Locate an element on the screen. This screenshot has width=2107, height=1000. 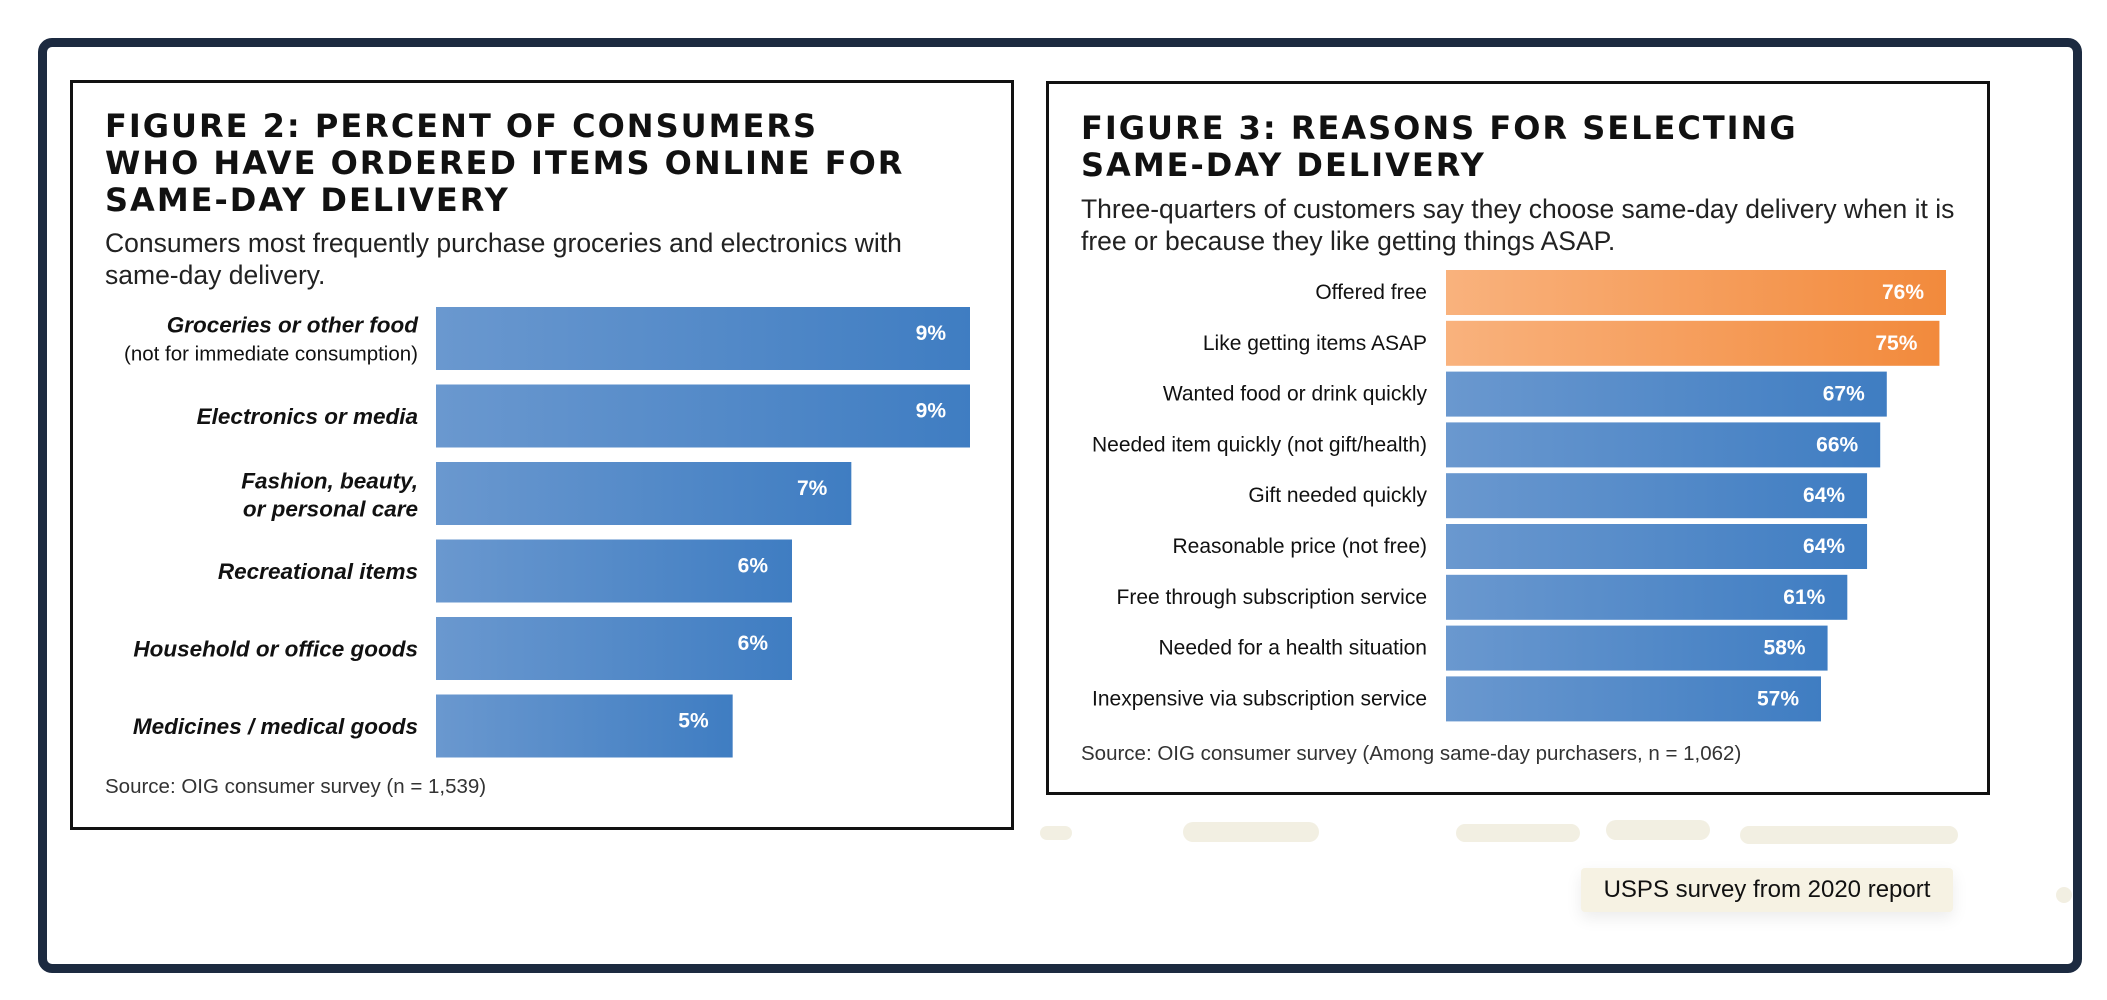
bar-value-label: 61% is located at coordinates (1804, 597).